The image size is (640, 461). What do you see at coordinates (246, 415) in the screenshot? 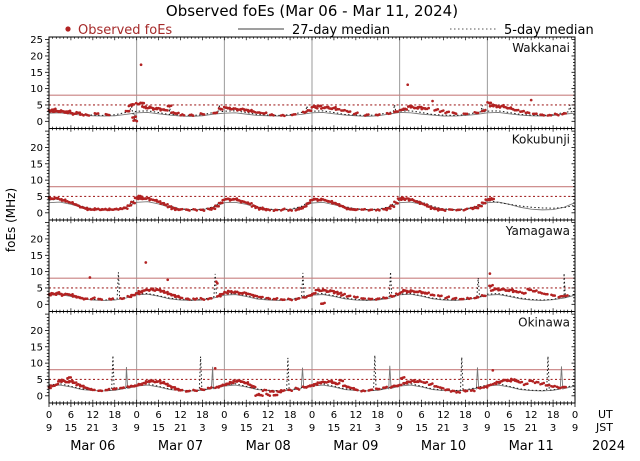
I see `ut-tick-label: 6` at bounding box center [246, 415].